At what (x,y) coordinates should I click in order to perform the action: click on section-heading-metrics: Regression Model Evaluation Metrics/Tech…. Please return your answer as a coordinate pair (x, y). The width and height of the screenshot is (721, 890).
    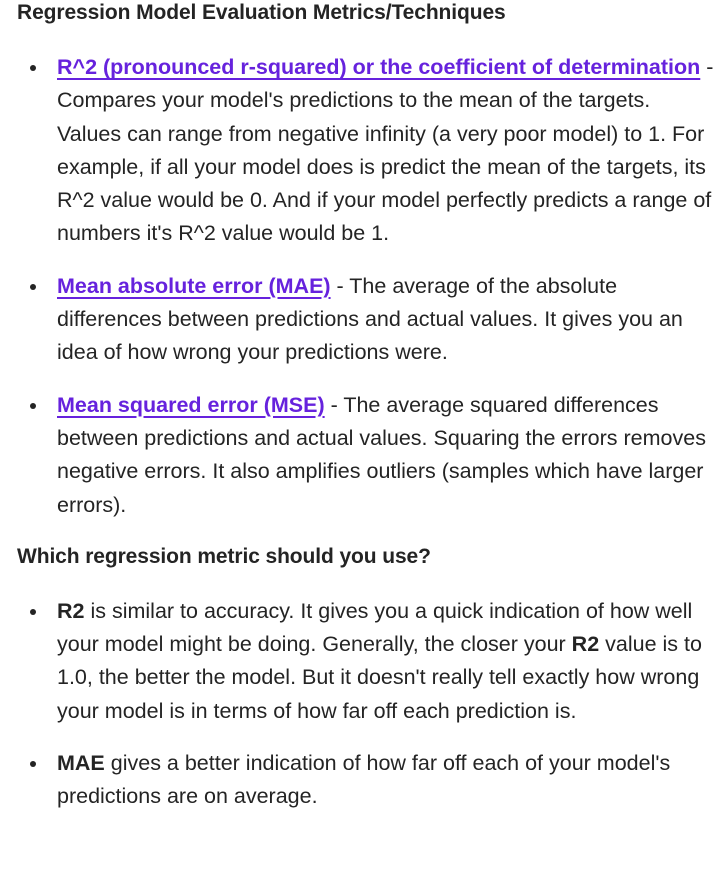
    Looking at the image, I should click on (261, 12).